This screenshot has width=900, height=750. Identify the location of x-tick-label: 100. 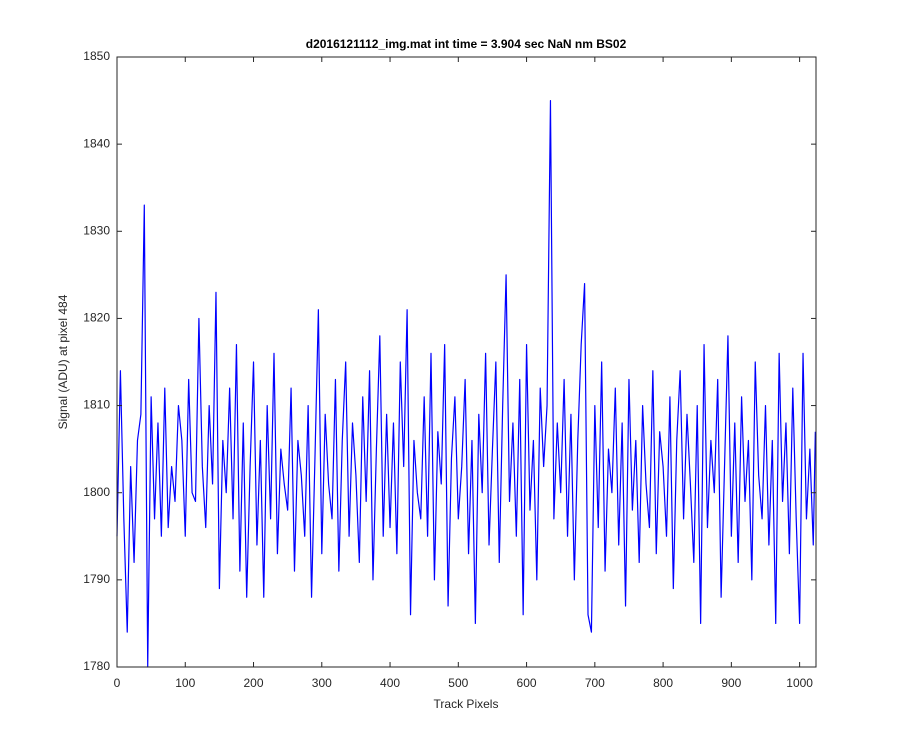
(185, 683).